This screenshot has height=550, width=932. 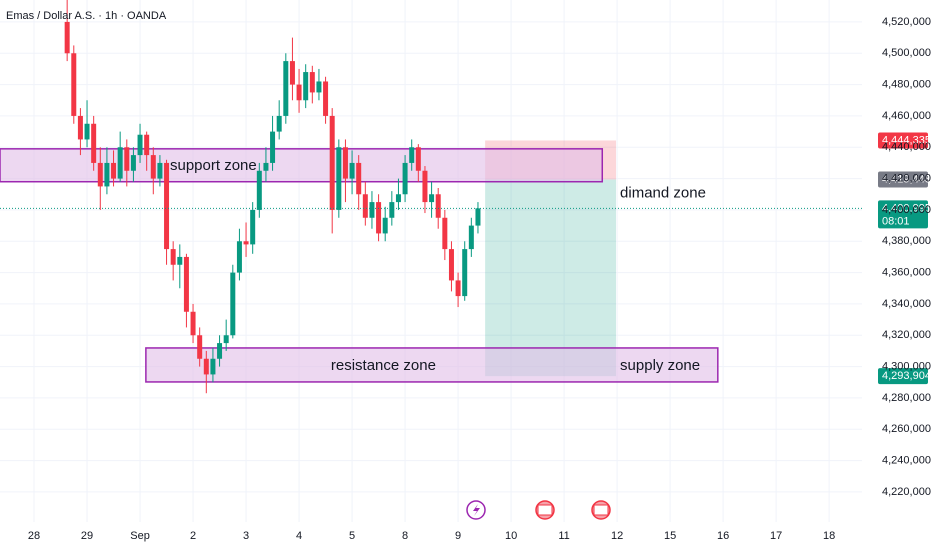 I want to click on y-tick-label: 4,280,000, so click(x=906, y=398).